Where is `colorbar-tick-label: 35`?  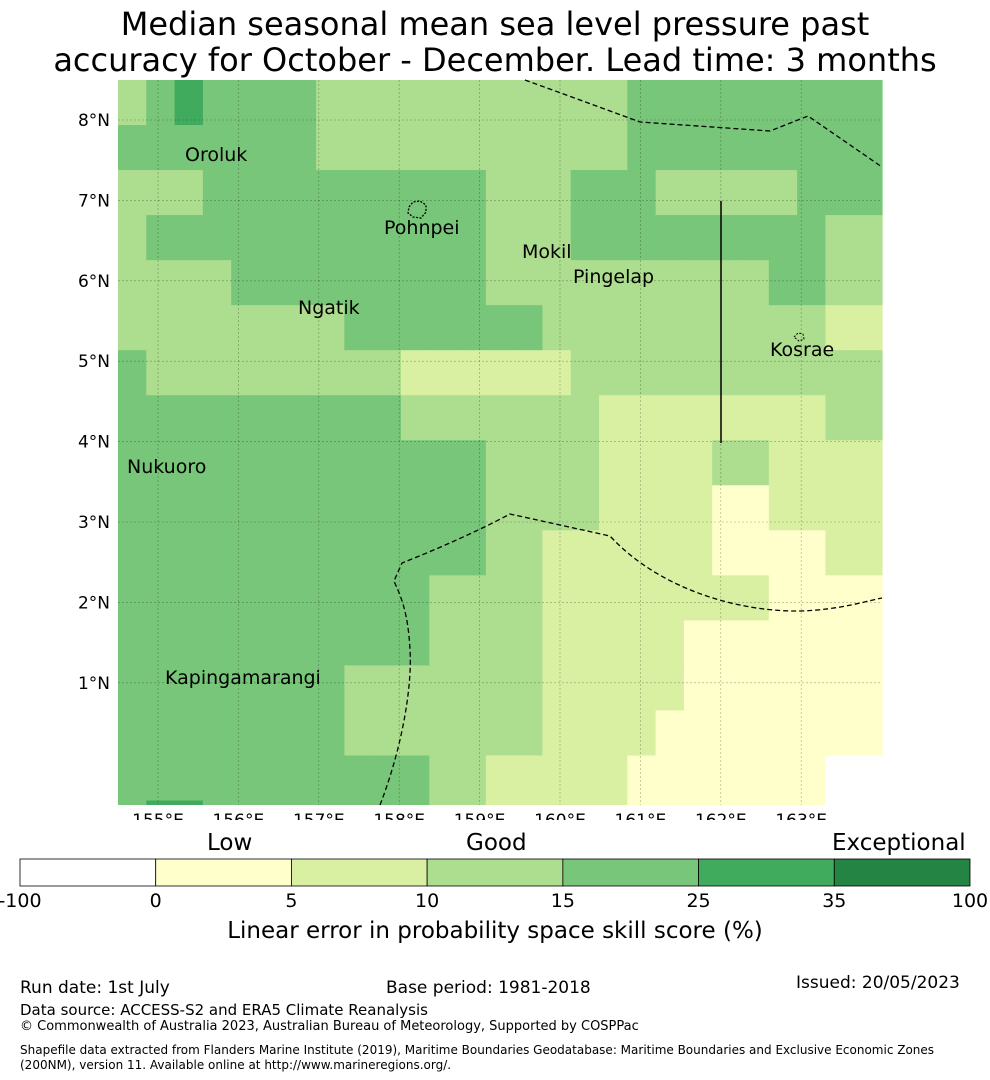 colorbar-tick-label: 35 is located at coordinates (834, 901).